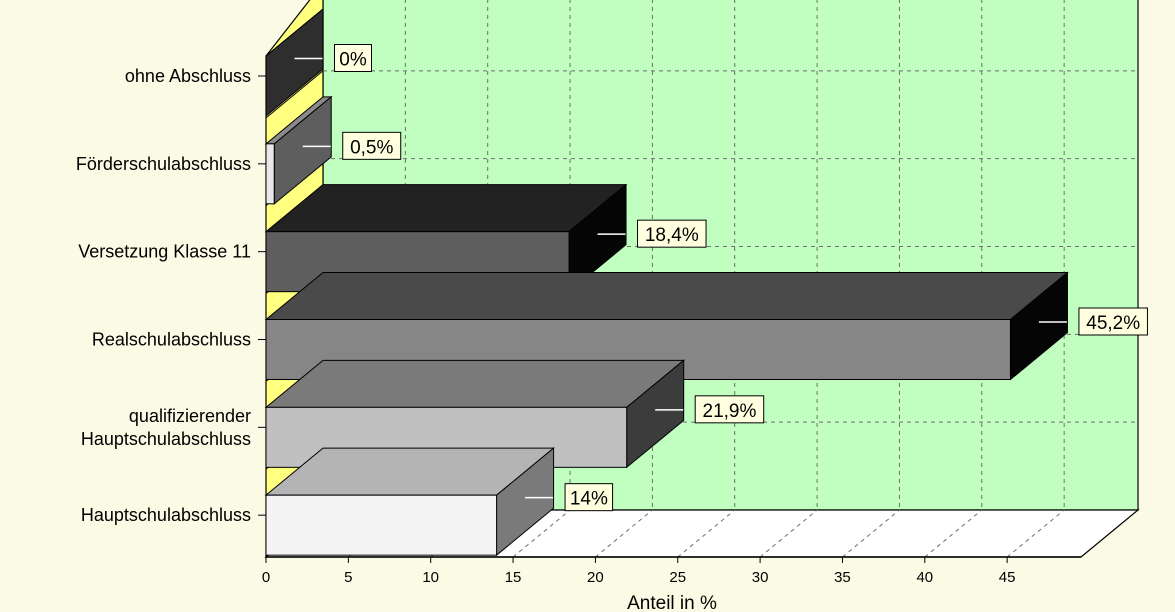  I want to click on category-label: qualifizierender, so click(190, 416).